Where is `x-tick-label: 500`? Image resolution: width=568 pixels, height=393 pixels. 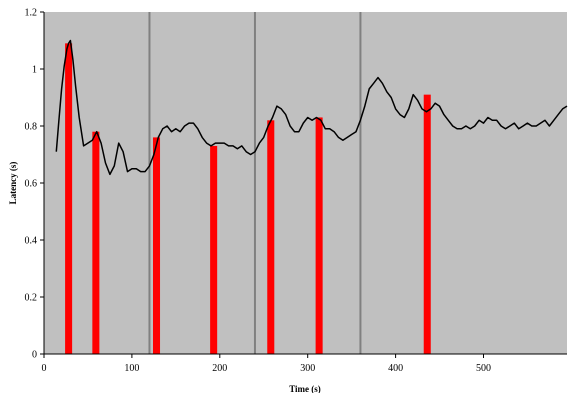
x-tick-label: 500 is located at coordinates (483, 368).